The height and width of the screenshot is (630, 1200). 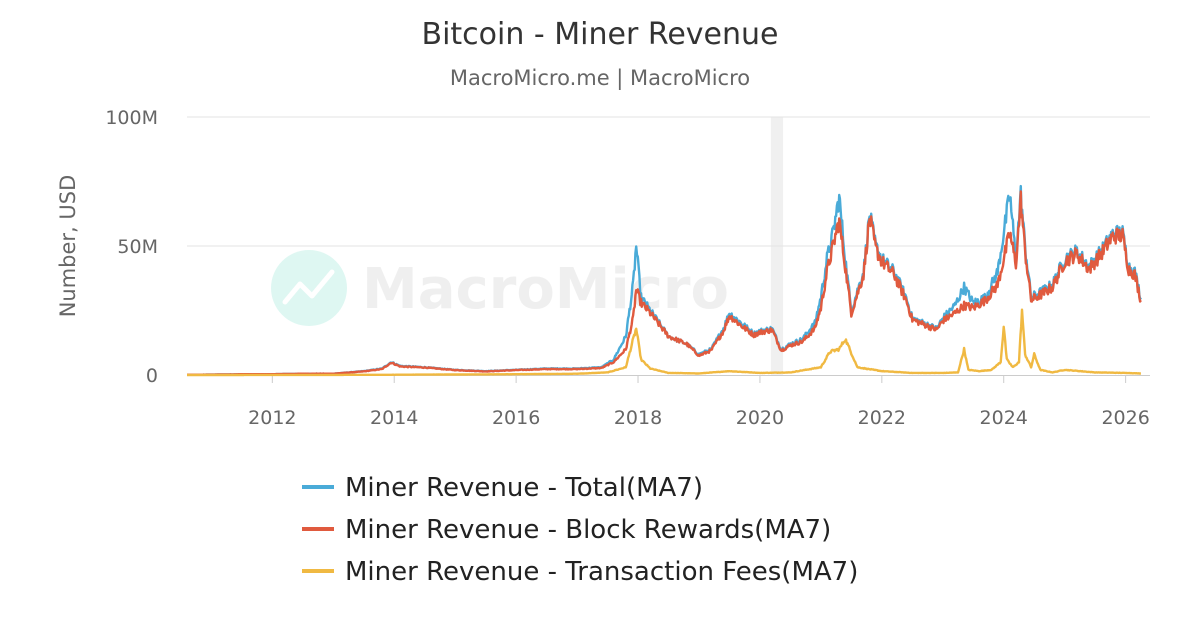 What do you see at coordinates (524, 488) in the screenshot?
I see `legend-label: Miner Revenue - Total(MA7)` at bounding box center [524, 488].